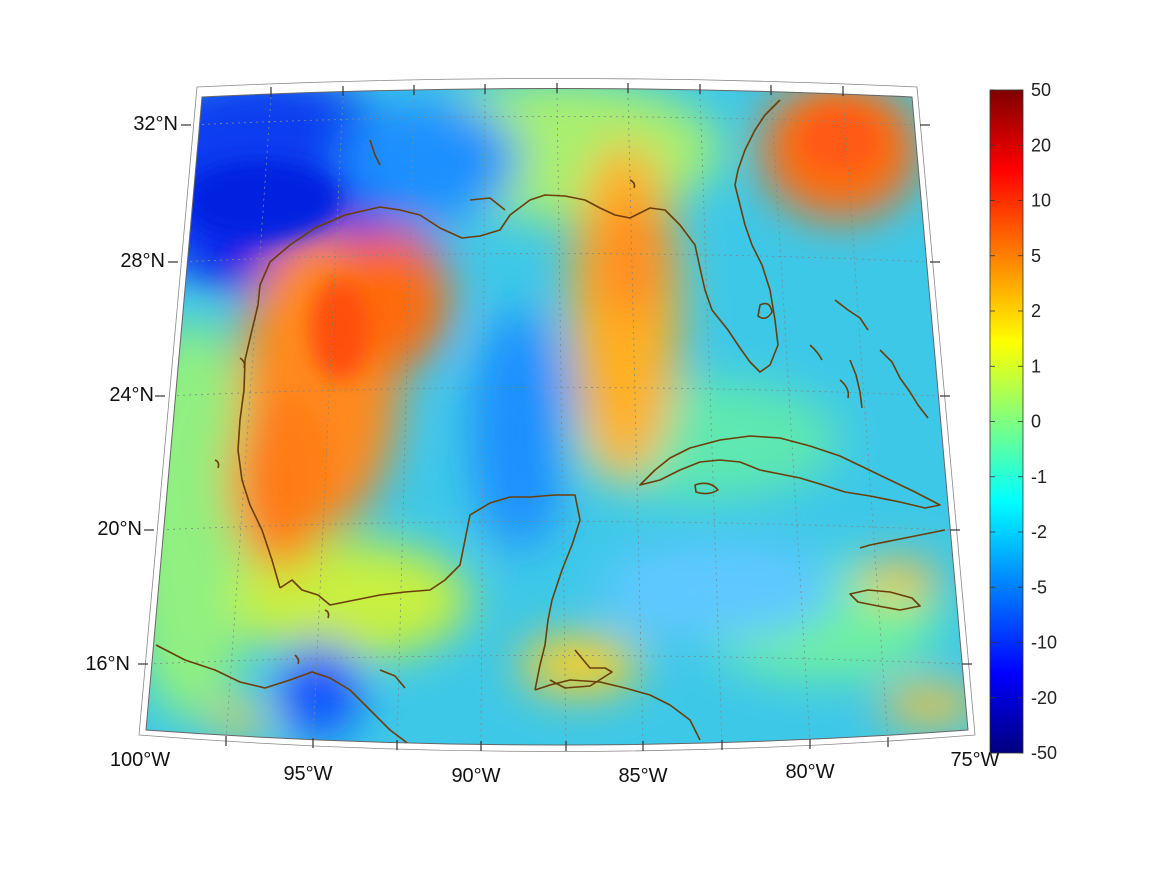 Image resolution: width=1167 pixels, height=875 pixels. What do you see at coordinates (1039, 587) in the screenshot?
I see `colorbar-label: -5` at bounding box center [1039, 587].